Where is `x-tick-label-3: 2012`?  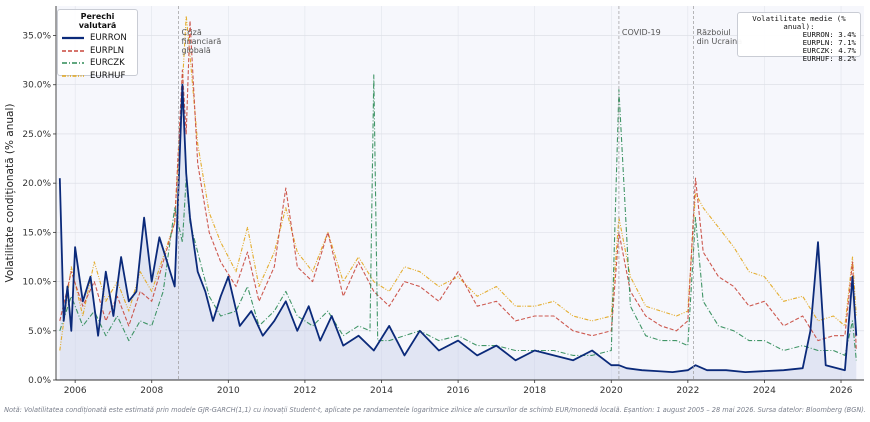
x-tick-label-3: 2012 is located at coordinates (304, 391).